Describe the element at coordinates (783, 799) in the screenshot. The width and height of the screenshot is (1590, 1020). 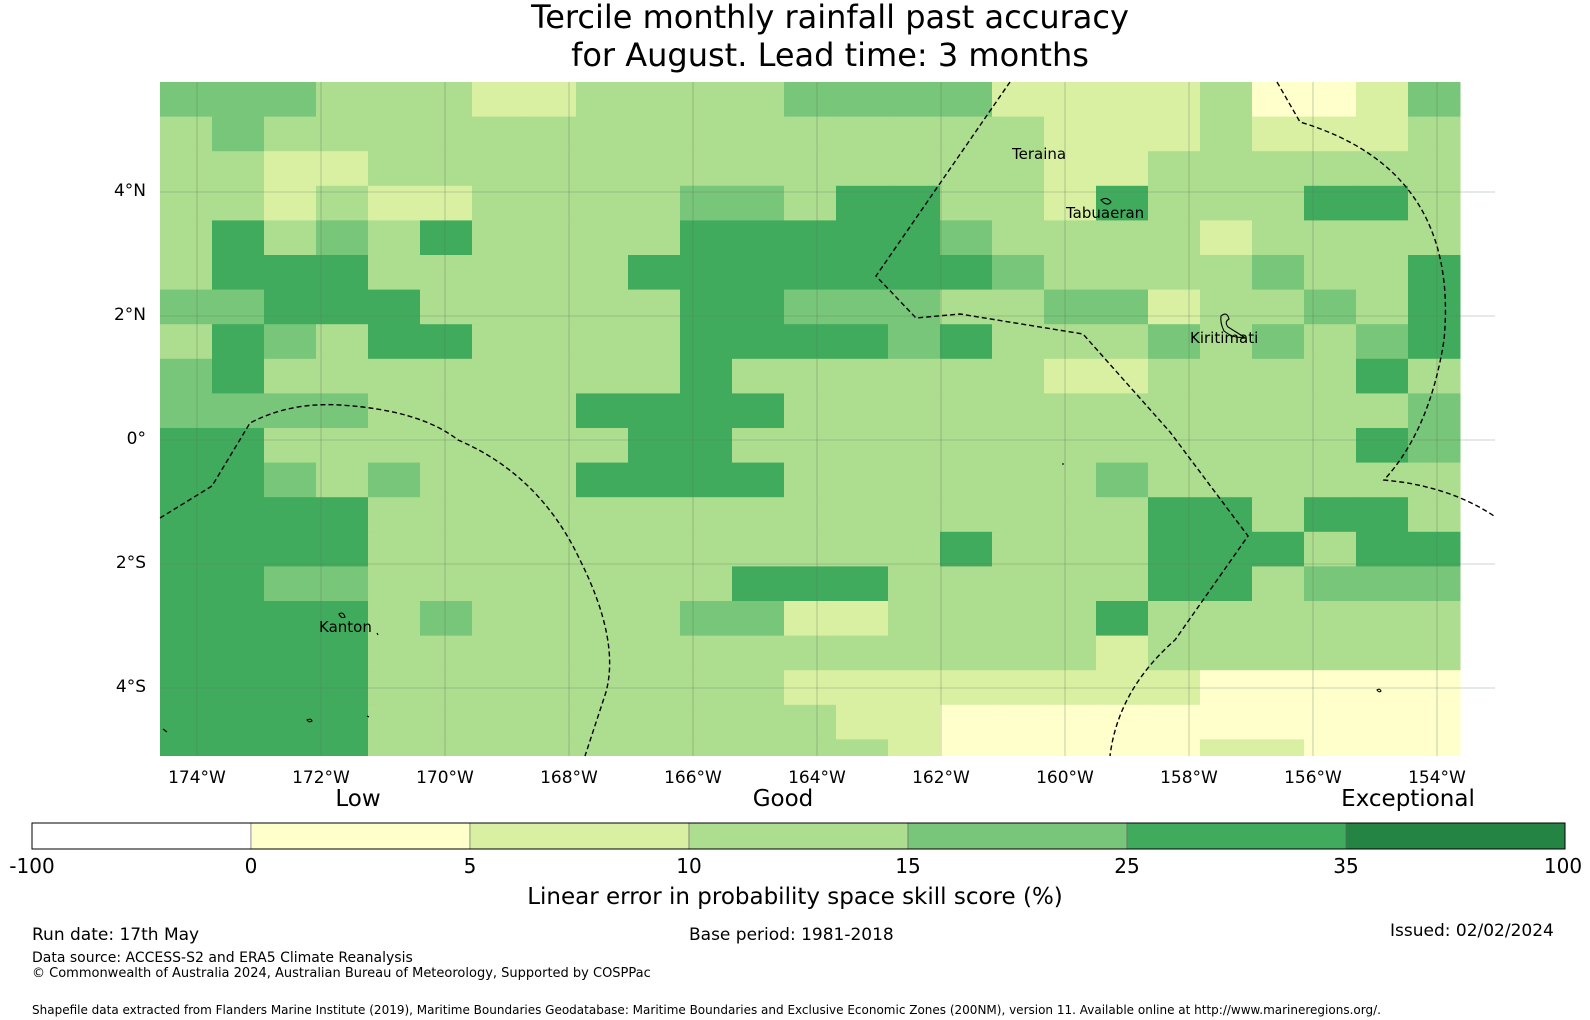
I see `quality-label-good: Good` at that location.